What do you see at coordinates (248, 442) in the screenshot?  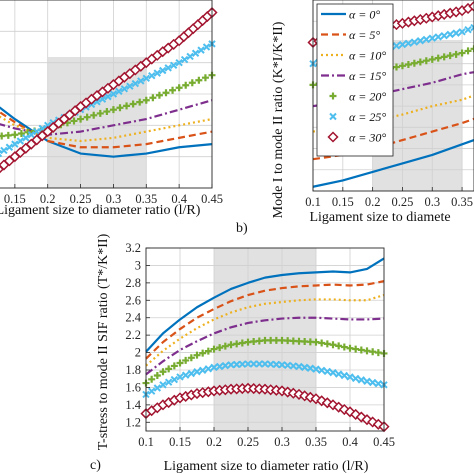 I see `x-tick-label: 0.25` at bounding box center [248, 442].